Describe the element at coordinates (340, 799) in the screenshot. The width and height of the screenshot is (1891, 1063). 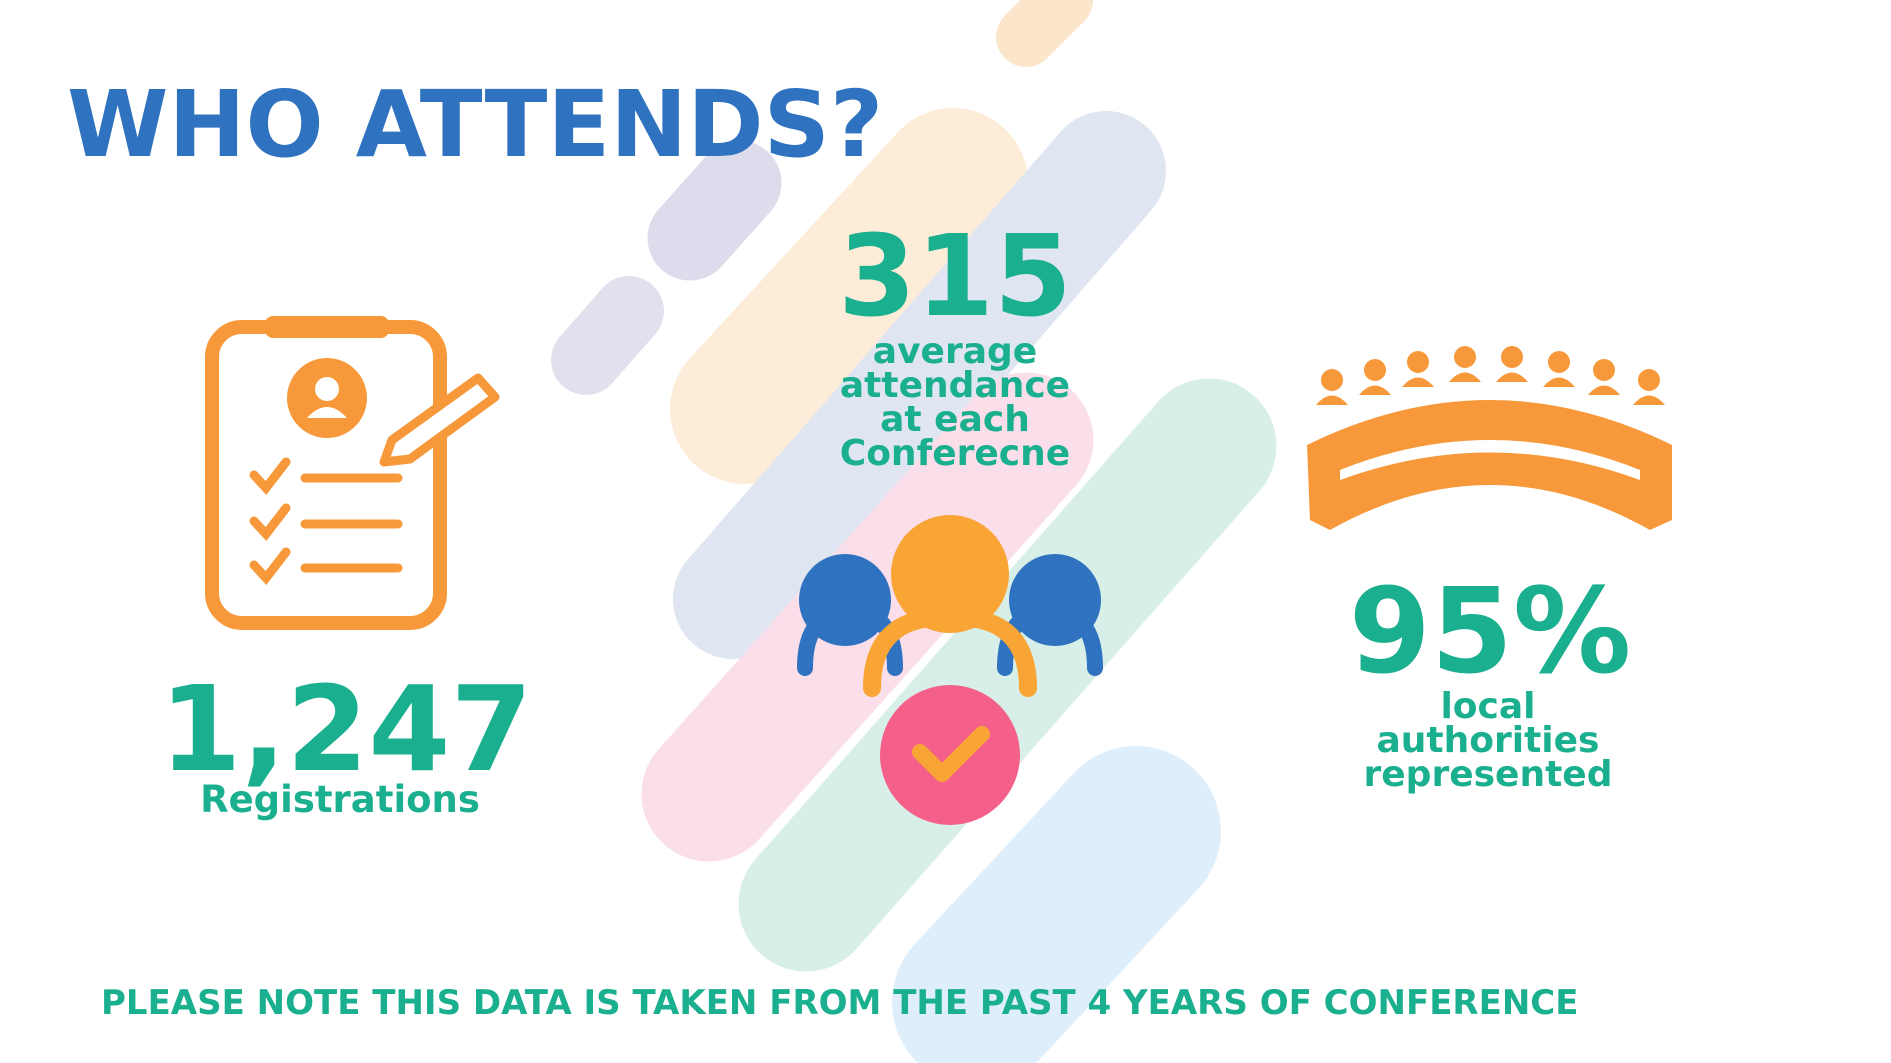
I see `stat-label: Registrations` at that location.